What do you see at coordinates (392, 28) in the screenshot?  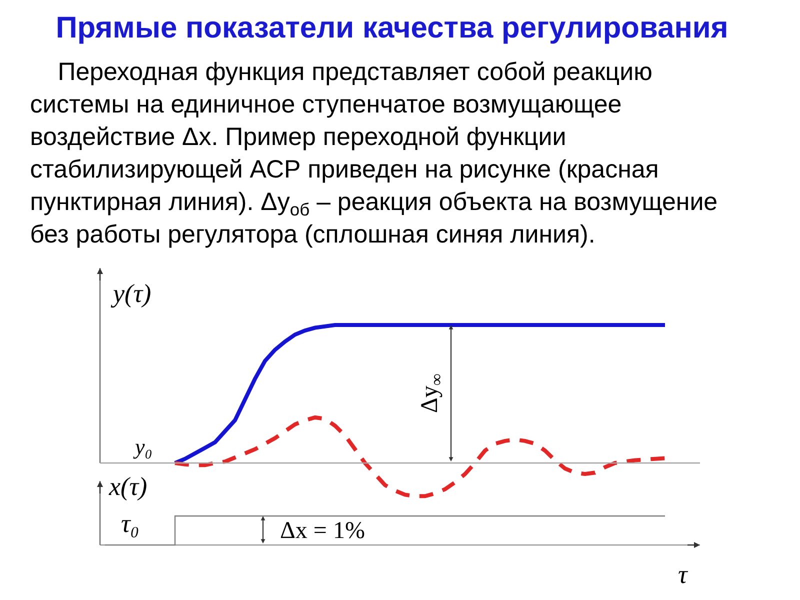 I see `chart-title: Прямые показатели качества регулирования` at bounding box center [392, 28].